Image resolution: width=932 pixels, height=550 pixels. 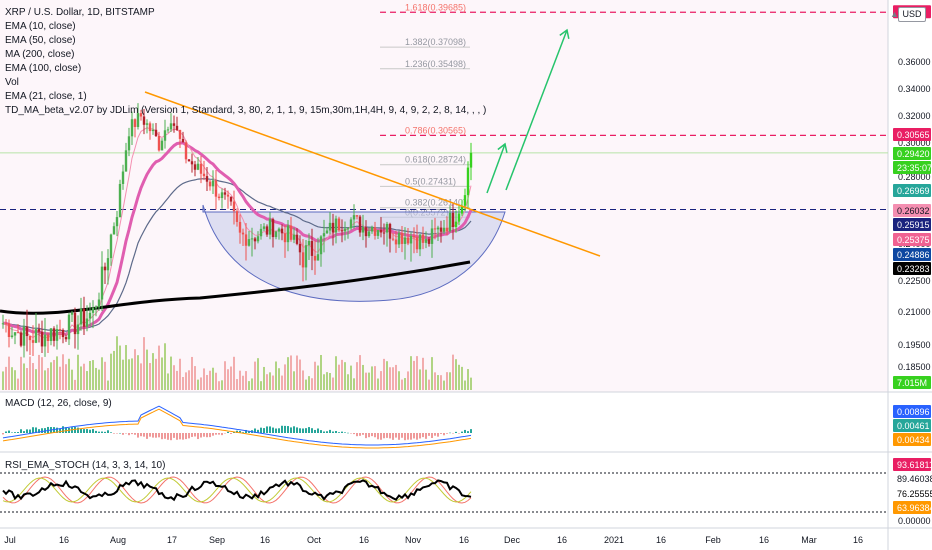 What do you see at coordinates (12, 82) in the screenshot?
I see `legend-vol: Vol` at bounding box center [12, 82].